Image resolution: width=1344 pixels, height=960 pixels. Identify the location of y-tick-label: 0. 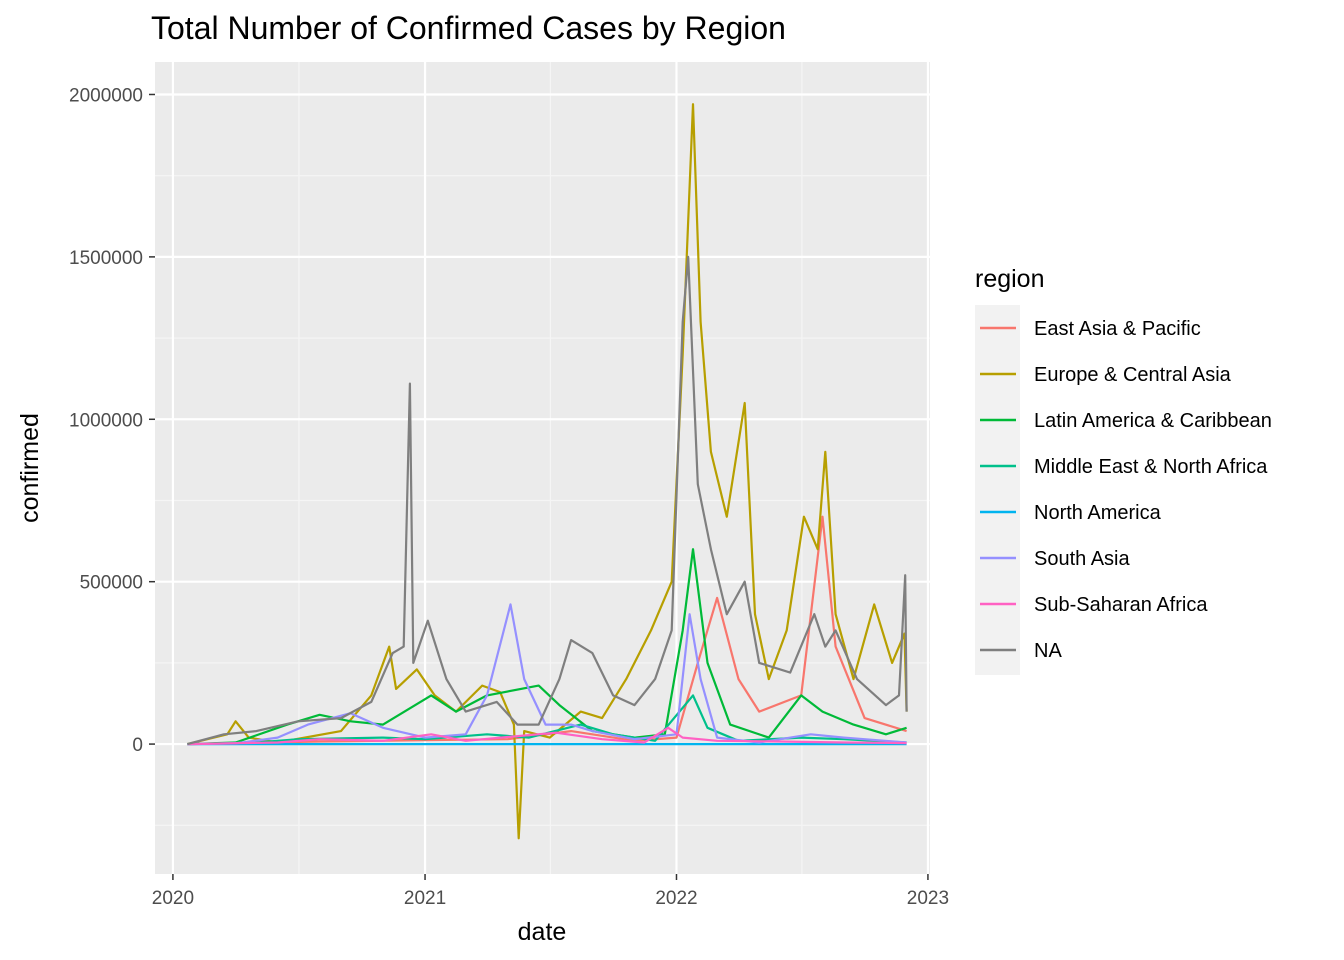
(137, 745).